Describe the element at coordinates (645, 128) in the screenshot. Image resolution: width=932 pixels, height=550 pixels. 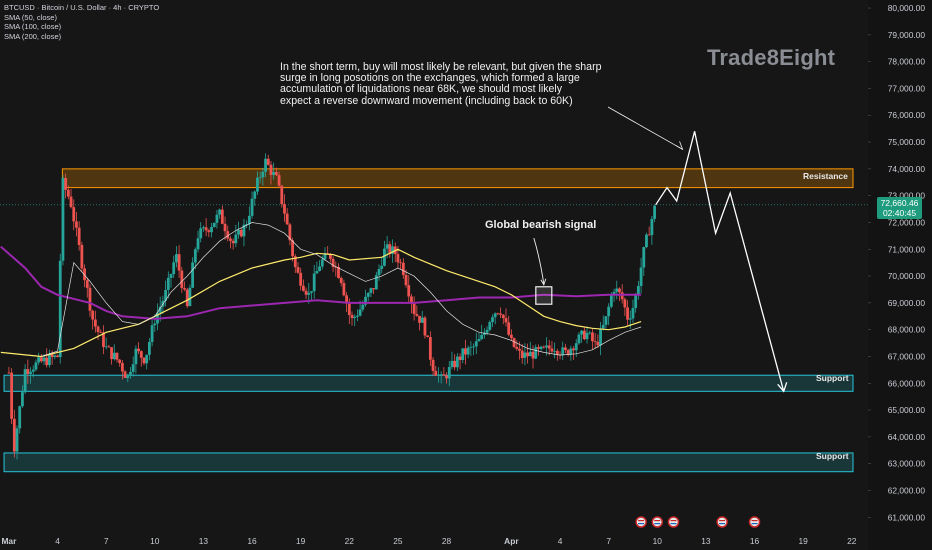
I see `note-pointer` at that location.